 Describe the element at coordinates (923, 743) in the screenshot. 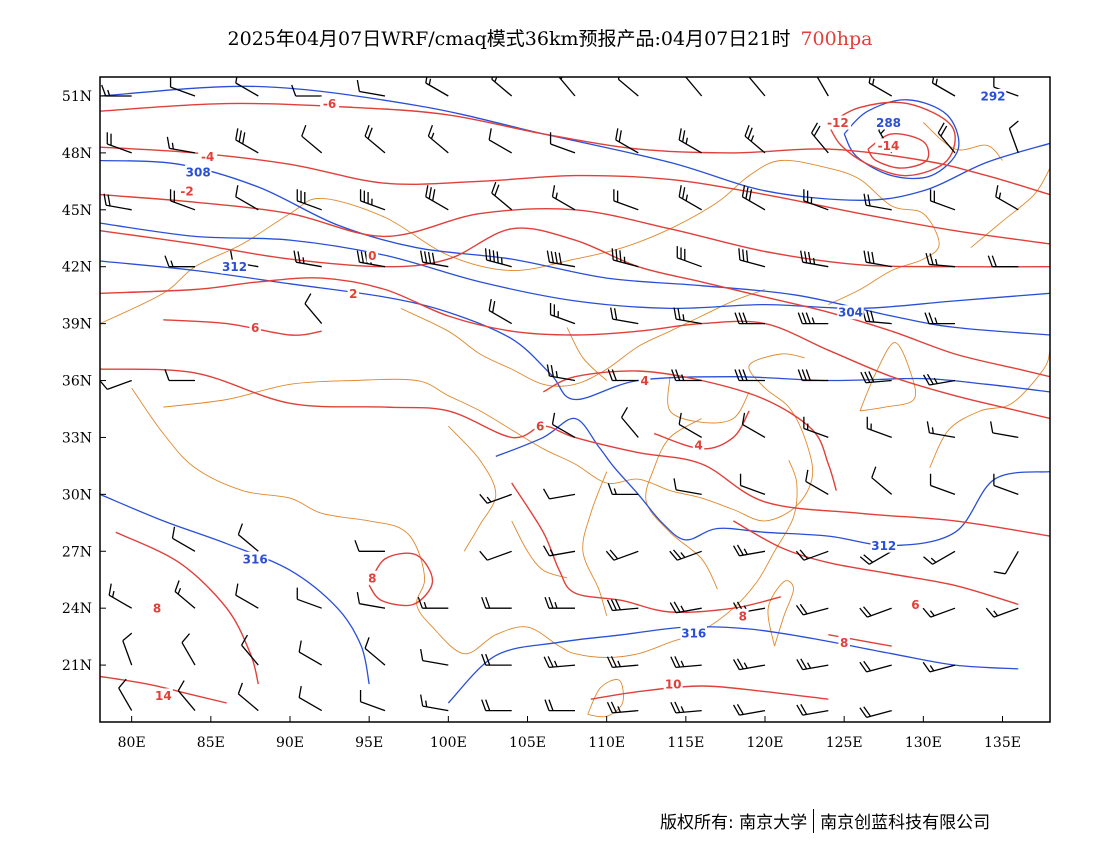

I see `lon-tick-label: 130E` at that location.